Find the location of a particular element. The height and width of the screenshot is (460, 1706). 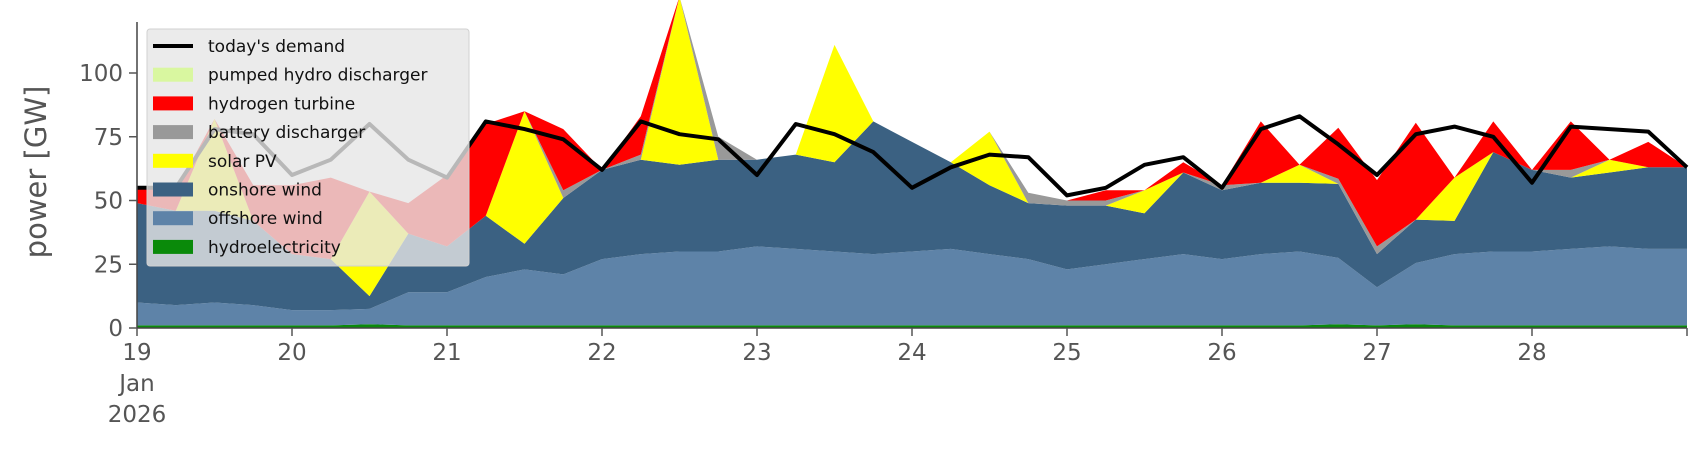

legend-box is located at coordinates (308, 147).